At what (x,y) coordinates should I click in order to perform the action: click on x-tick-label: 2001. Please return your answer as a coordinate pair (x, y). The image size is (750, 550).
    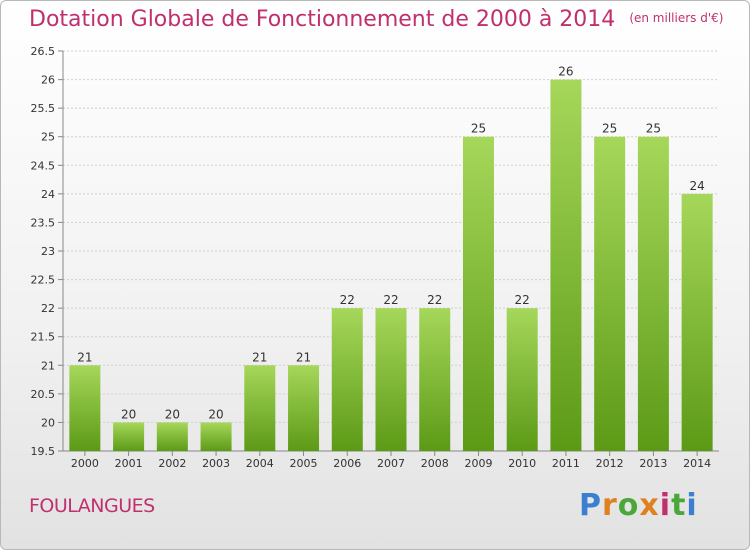
    Looking at the image, I should click on (129, 463).